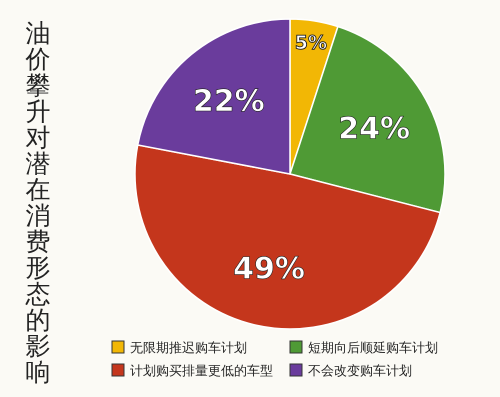 Image resolution: width=500 pixels, height=397 pixels. What do you see at coordinates (228, 101) in the screenshot?
I see `data-label: 22%` at bounding box center [228, 101].